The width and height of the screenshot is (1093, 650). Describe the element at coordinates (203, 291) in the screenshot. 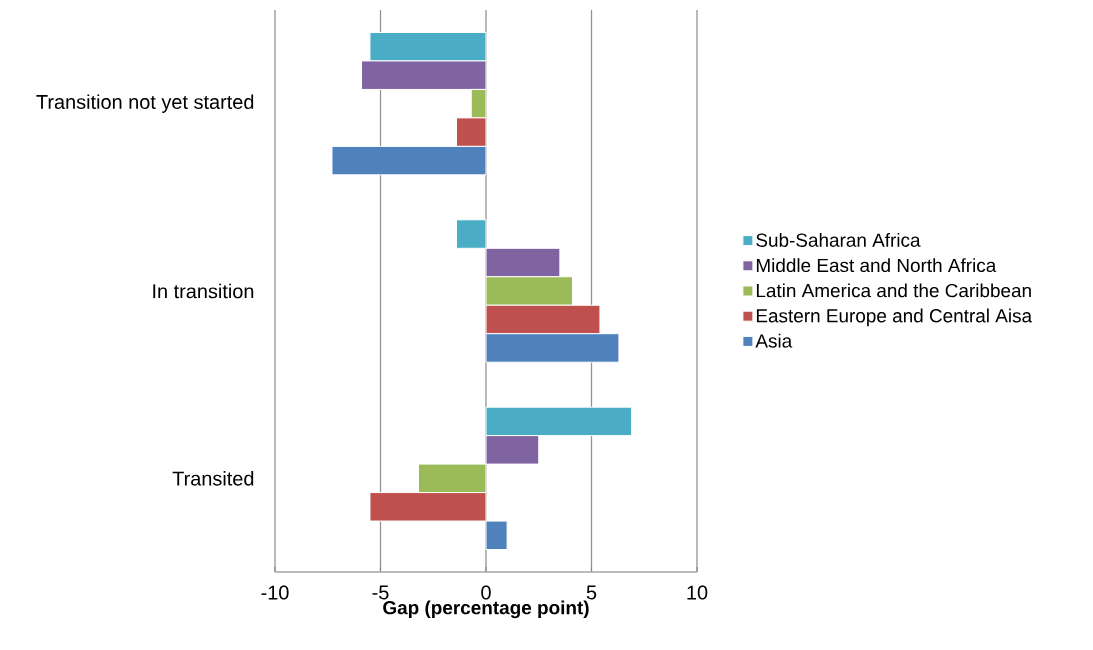

I see `y-tick-label: In transition` at that location.